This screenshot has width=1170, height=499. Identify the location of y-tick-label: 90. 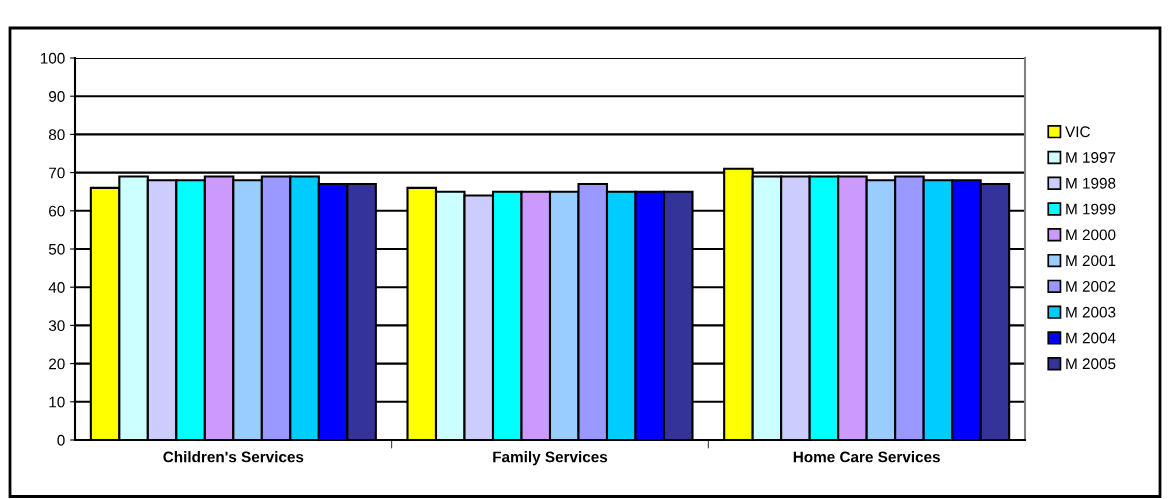
(57, 96).